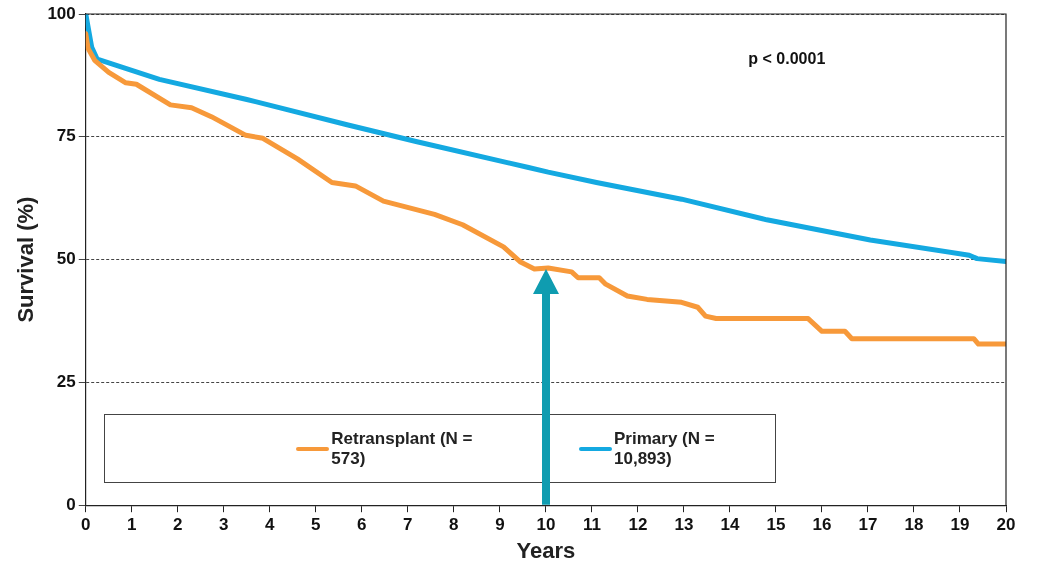 The height and width of the screenshot is (569, 1038). What do you see at coordinates (591, 525) in the screenshot?
I see `x-tick-label: 11` at bounding box center [591, 525].